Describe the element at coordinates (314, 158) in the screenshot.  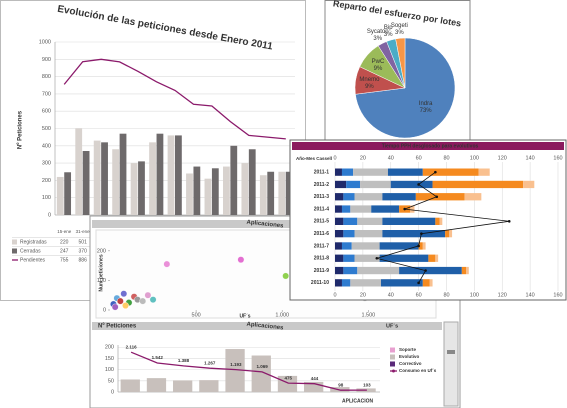
I see `y-label: Año-Mes Cassell` at that location.